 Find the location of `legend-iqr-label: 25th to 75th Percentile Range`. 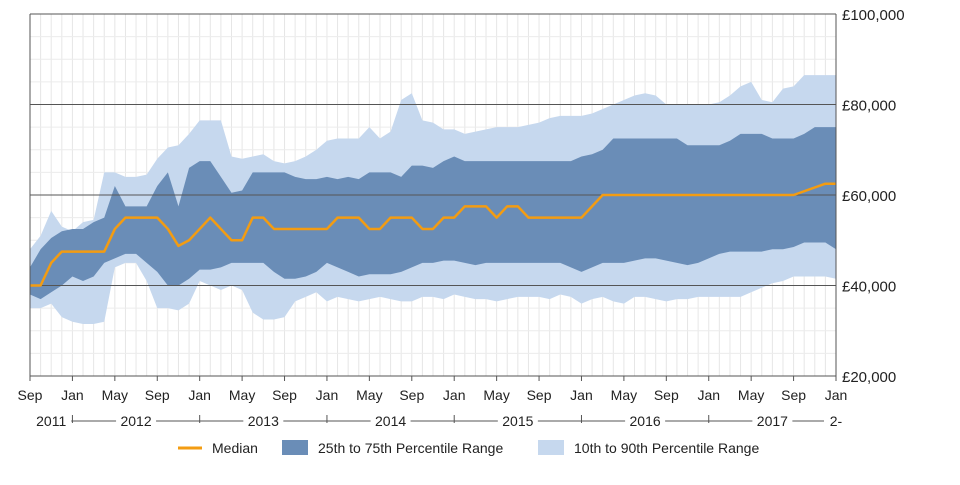

legend-iqr-label: 25th to 75th Percentile Range is located at coordinates (410, 448).